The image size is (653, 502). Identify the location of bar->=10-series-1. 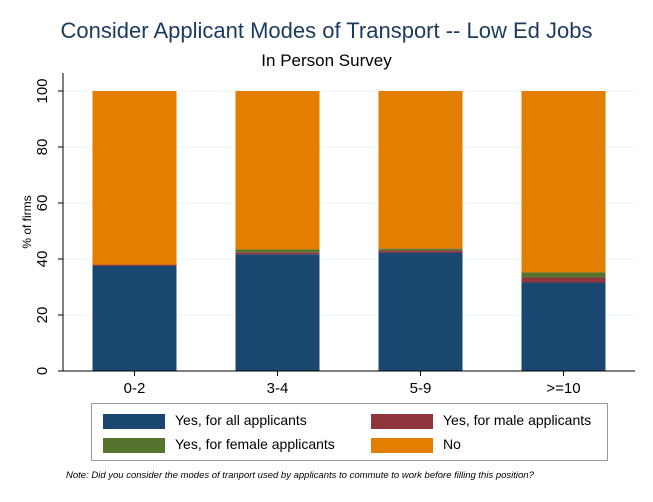
(563, 280).